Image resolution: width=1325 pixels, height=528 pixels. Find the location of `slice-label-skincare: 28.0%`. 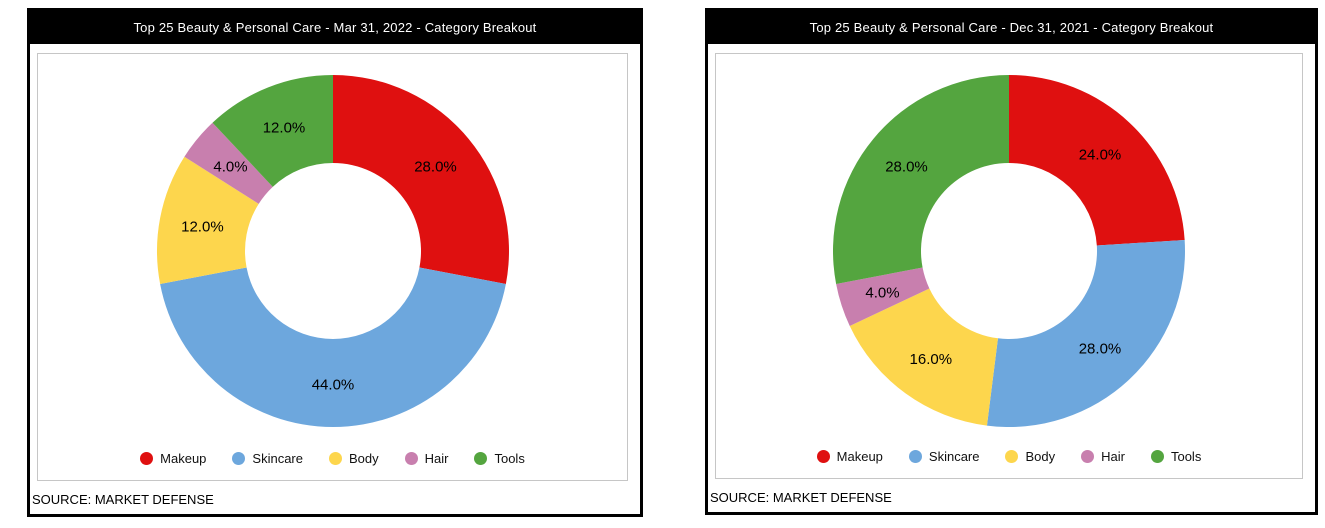

slice-label-skincare: 28.0% is located at coordinates (1100, 348).